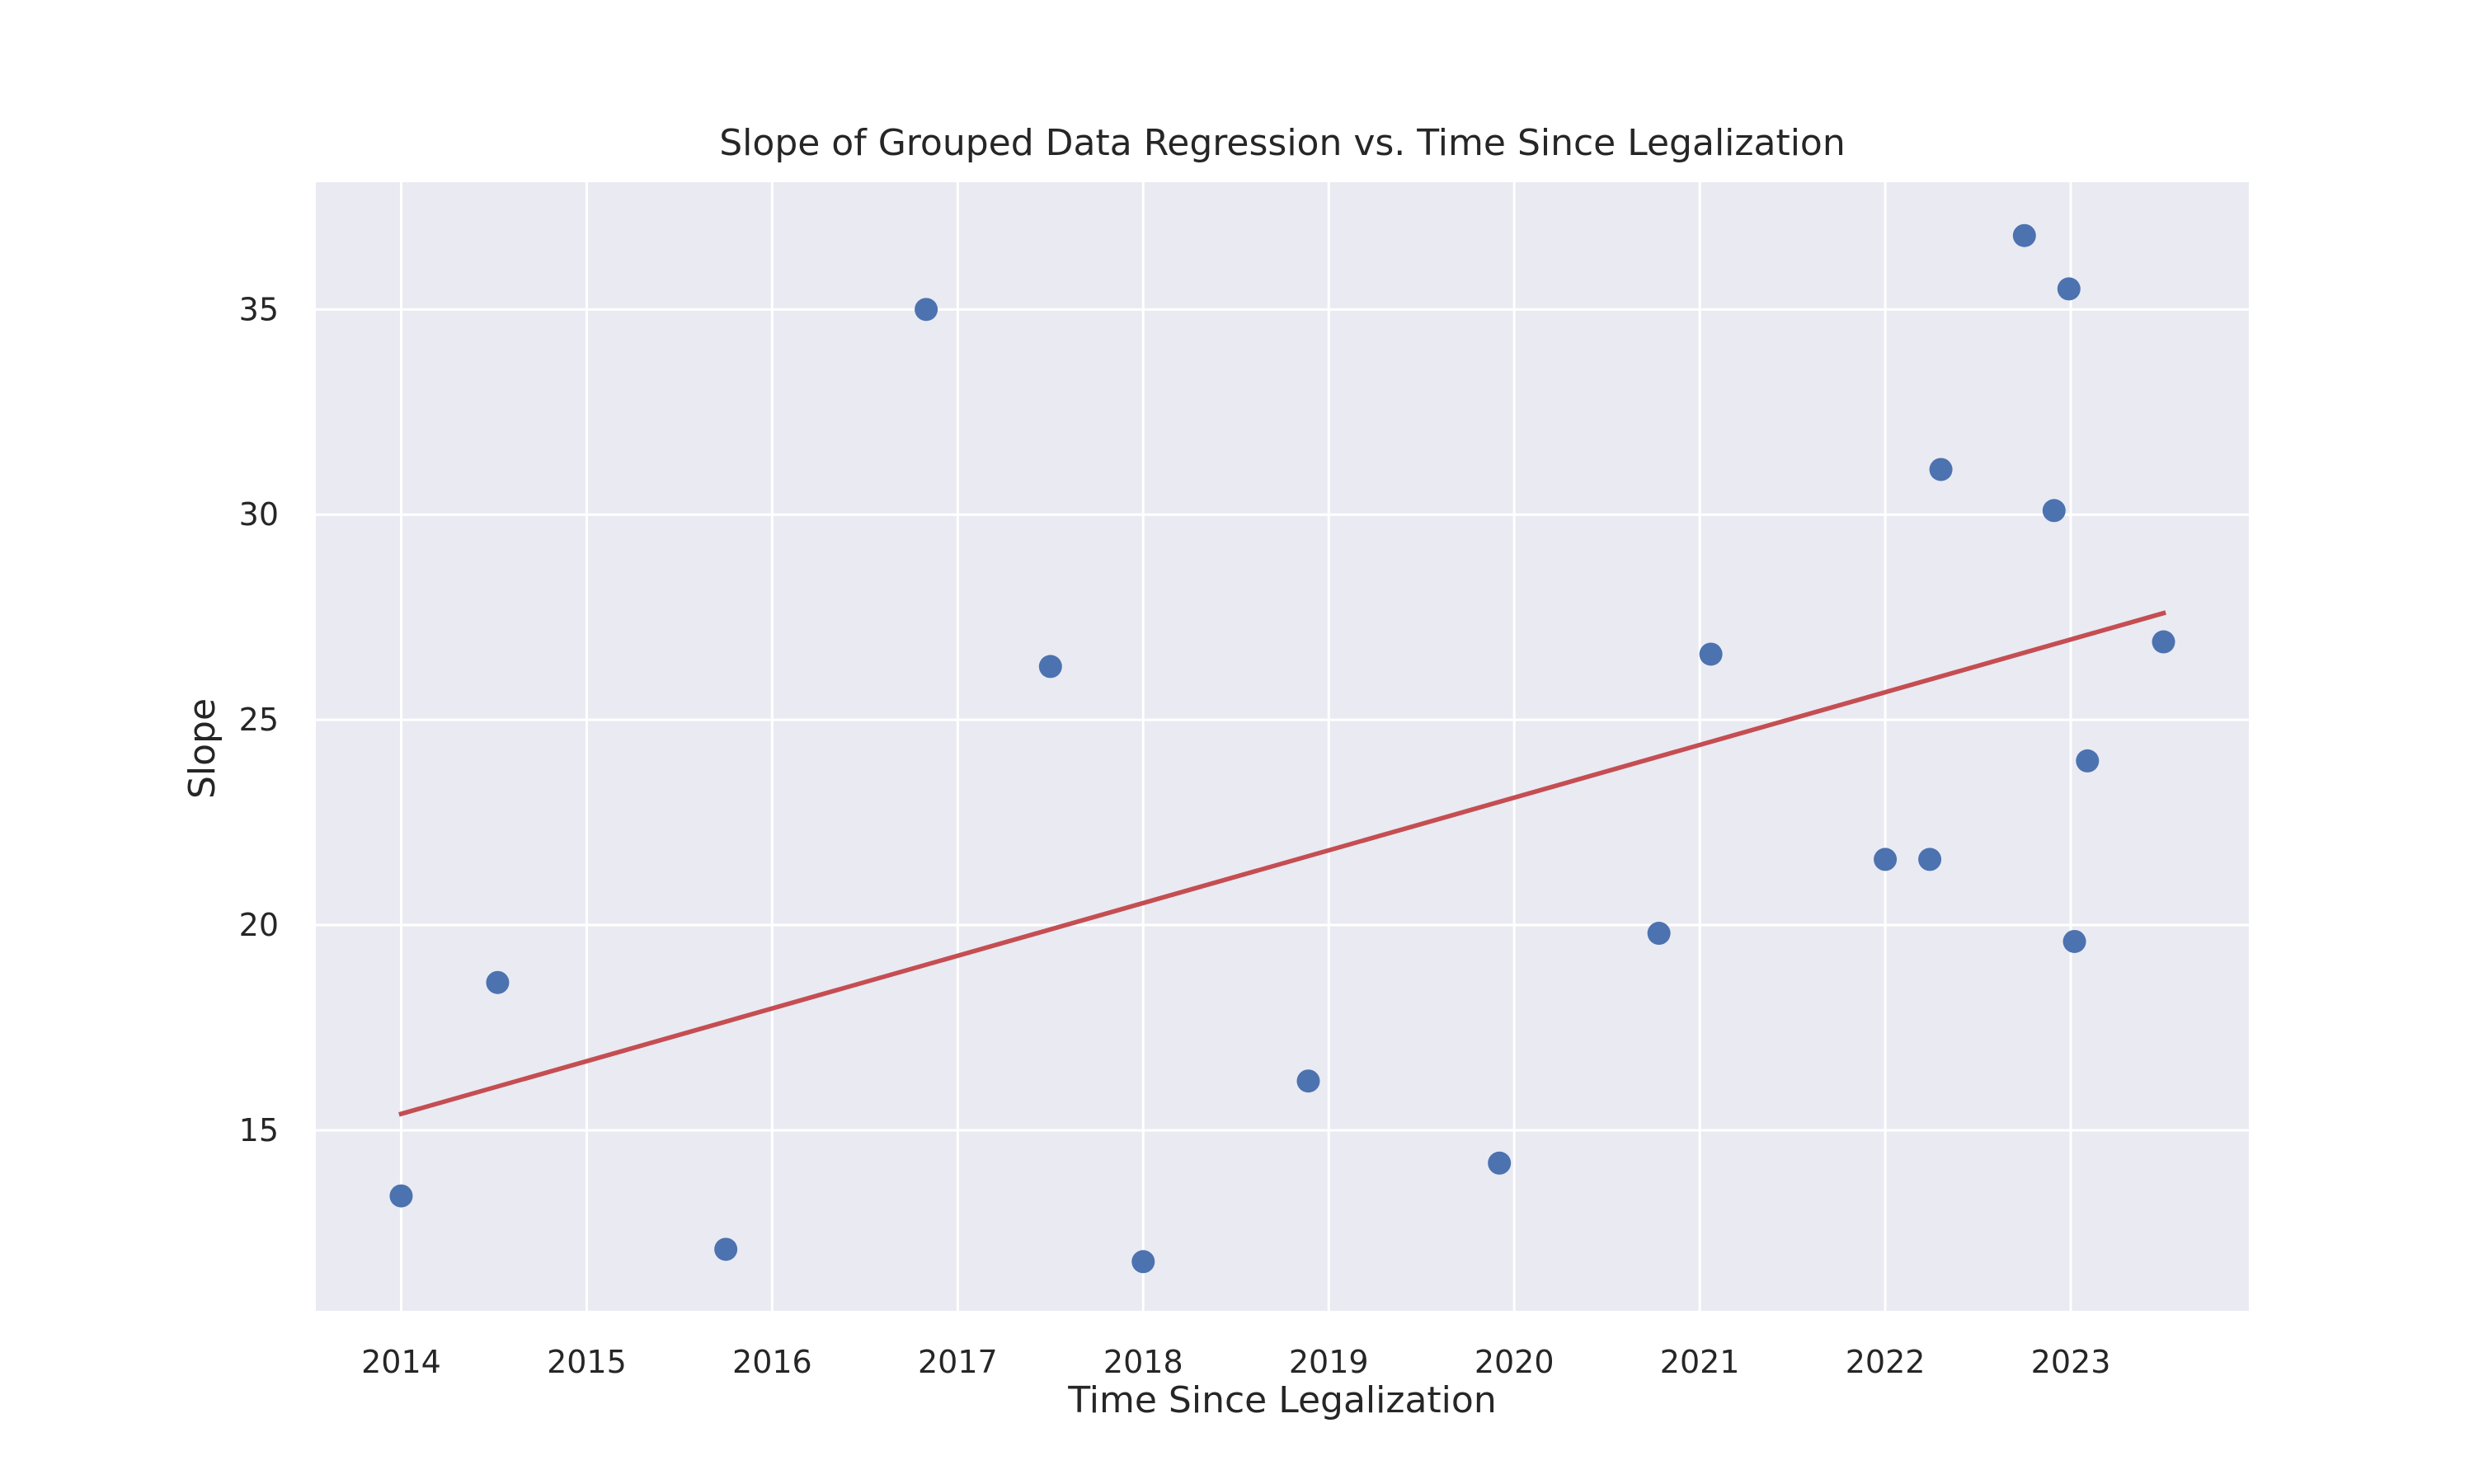 The width and height of the screenshot is (2474, 1484). I want to click on y-tick-label-20: 20, so click(259, 925).